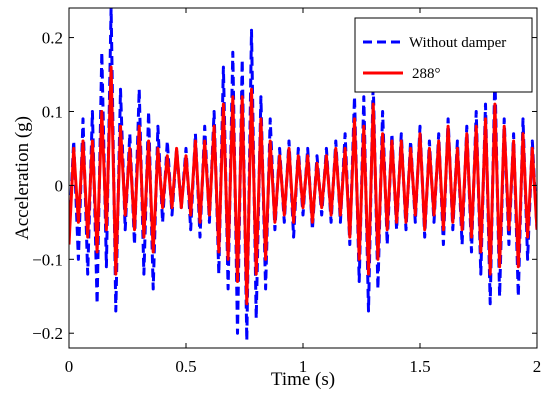 The image size is (550, 409). Describe the element at coordinates (185, 366) in the screenshot. I see `x-tick-label: 0.5` at that location.